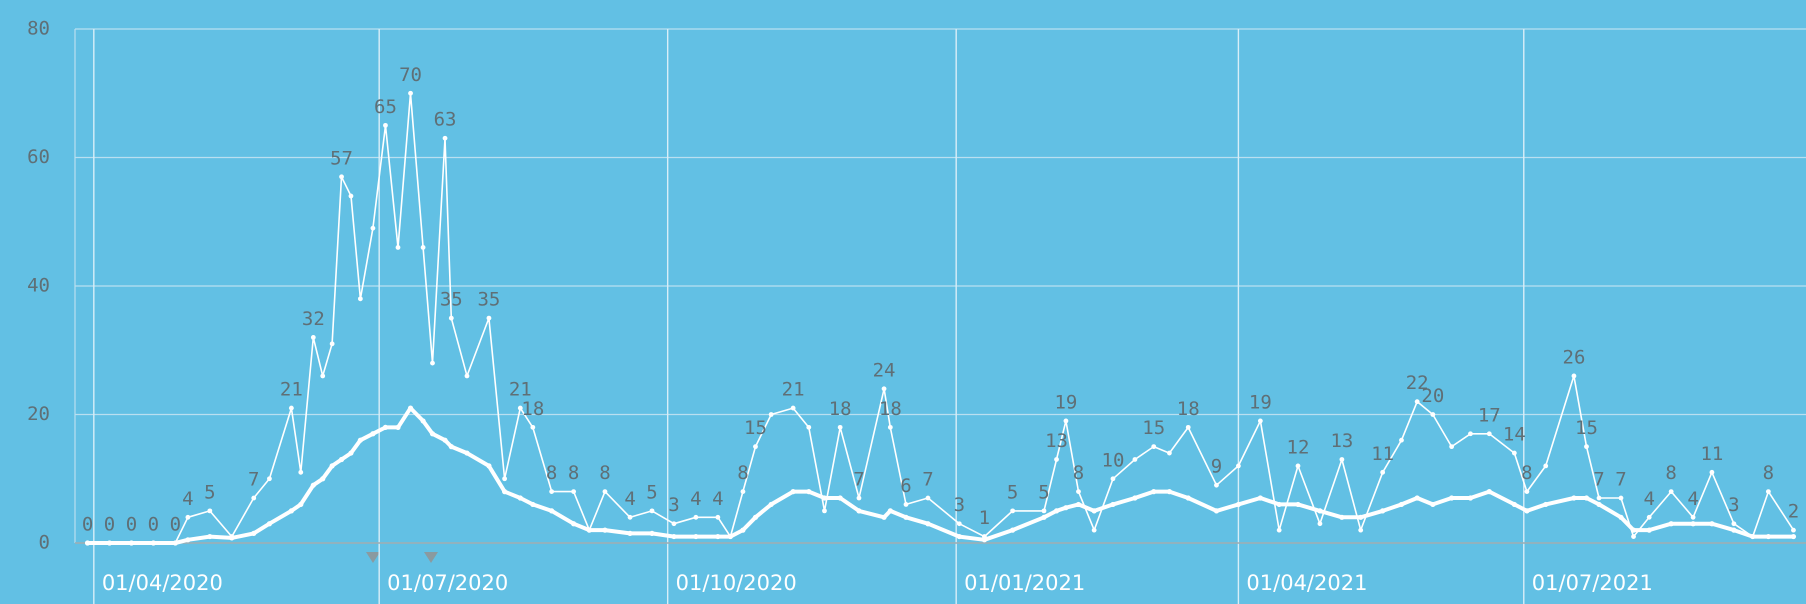  What do you see at coordinates (1298, 447) in the screenshot?
I see `value-label: 12` at bounding box center [1298, 447].